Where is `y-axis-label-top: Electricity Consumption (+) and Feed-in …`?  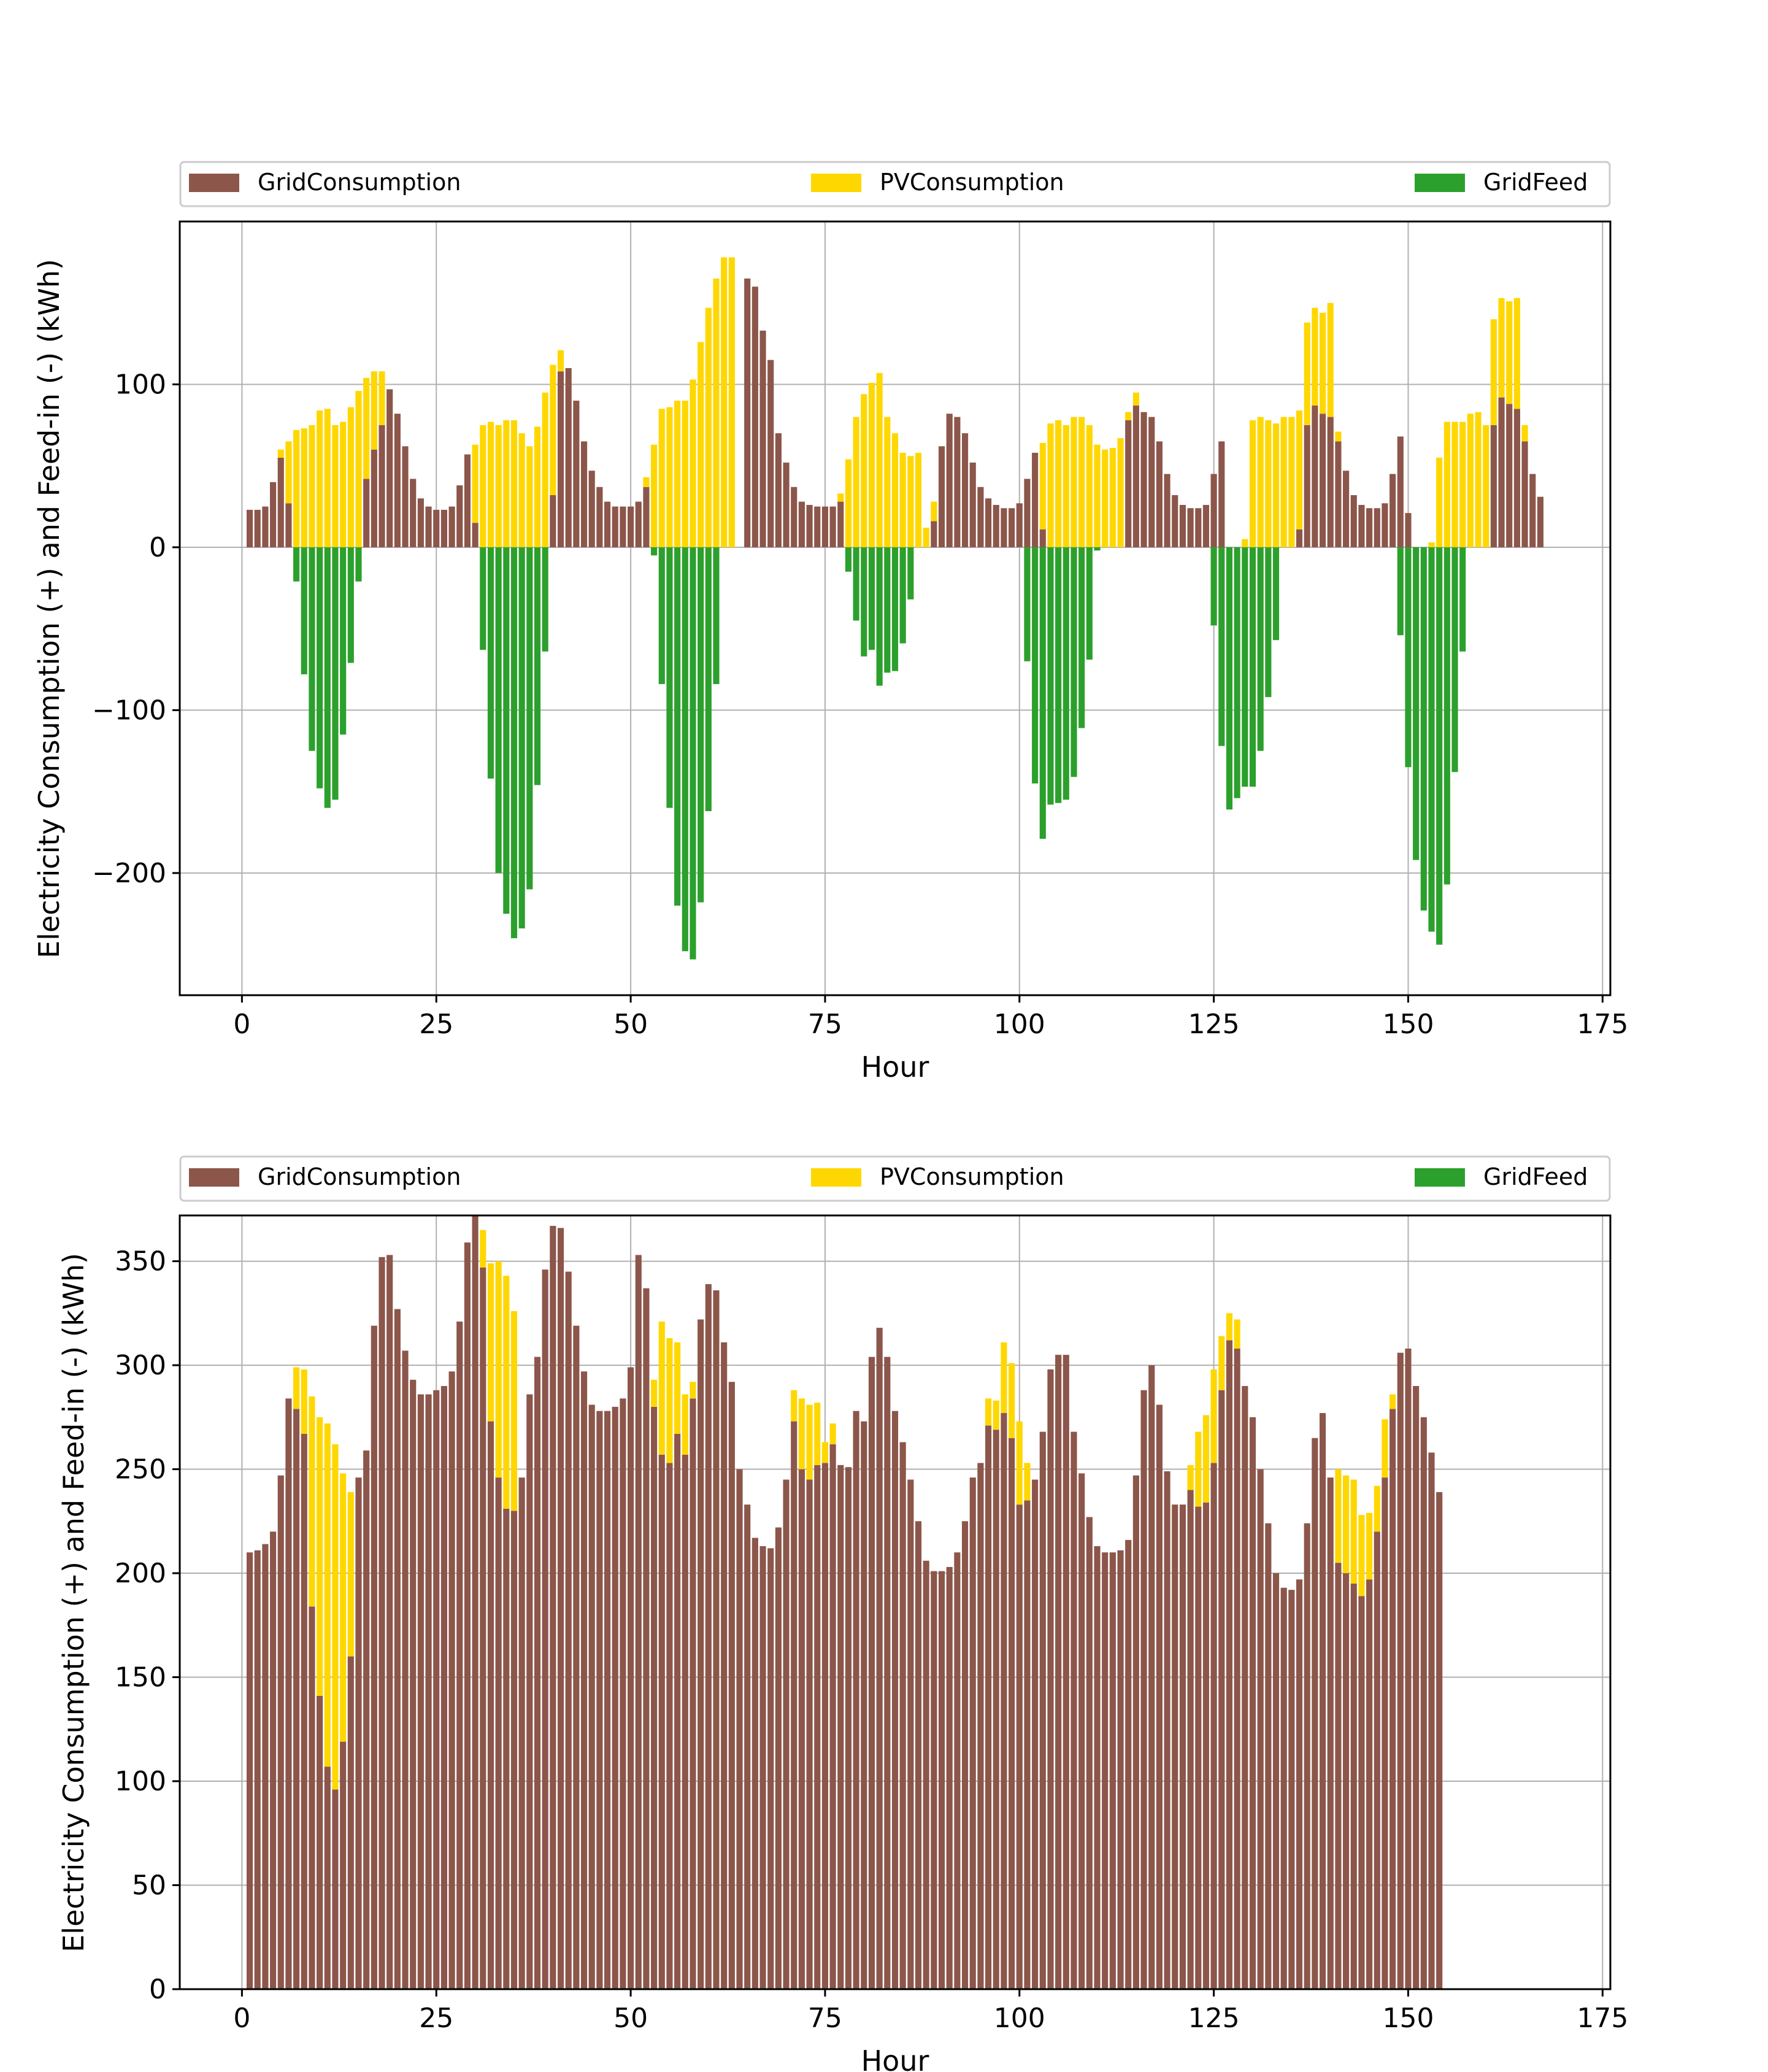
y-axis-label-top: Electricity Consumption (+) and Feed-in … is located at coordinates (49, 608).